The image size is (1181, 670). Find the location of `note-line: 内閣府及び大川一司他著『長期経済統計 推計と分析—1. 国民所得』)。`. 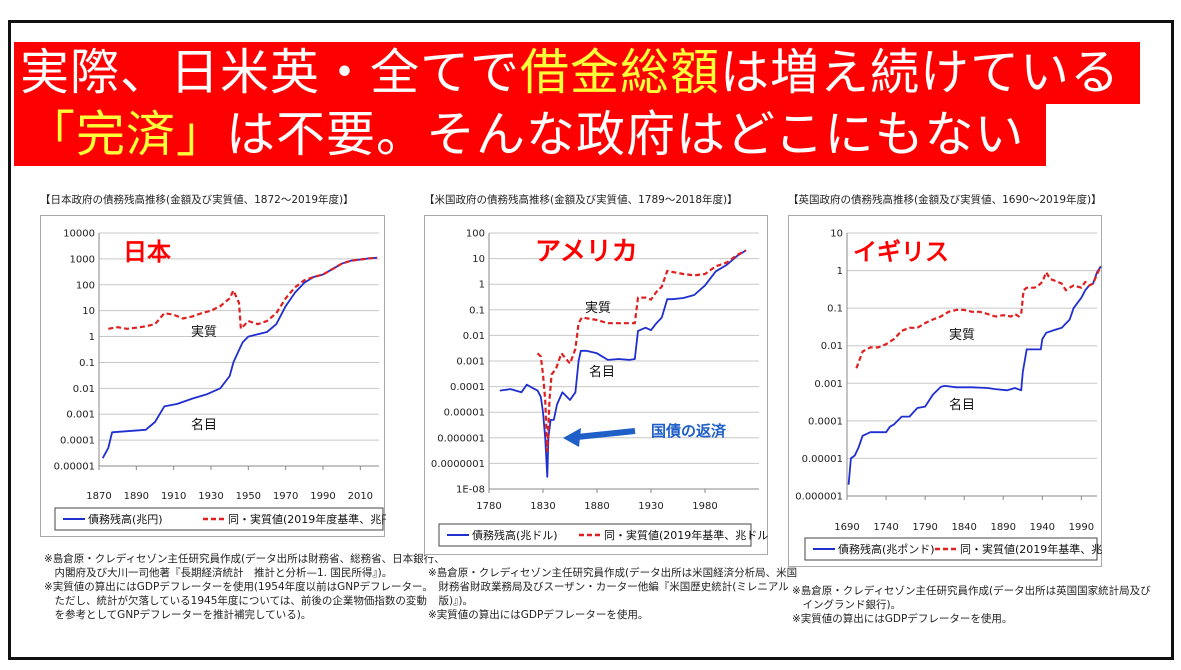

note-line: 内閣府及び大川一司他著『長期経済統計 推計と分析—1. 国民所得』)。 is located at coordinates (218, 573).